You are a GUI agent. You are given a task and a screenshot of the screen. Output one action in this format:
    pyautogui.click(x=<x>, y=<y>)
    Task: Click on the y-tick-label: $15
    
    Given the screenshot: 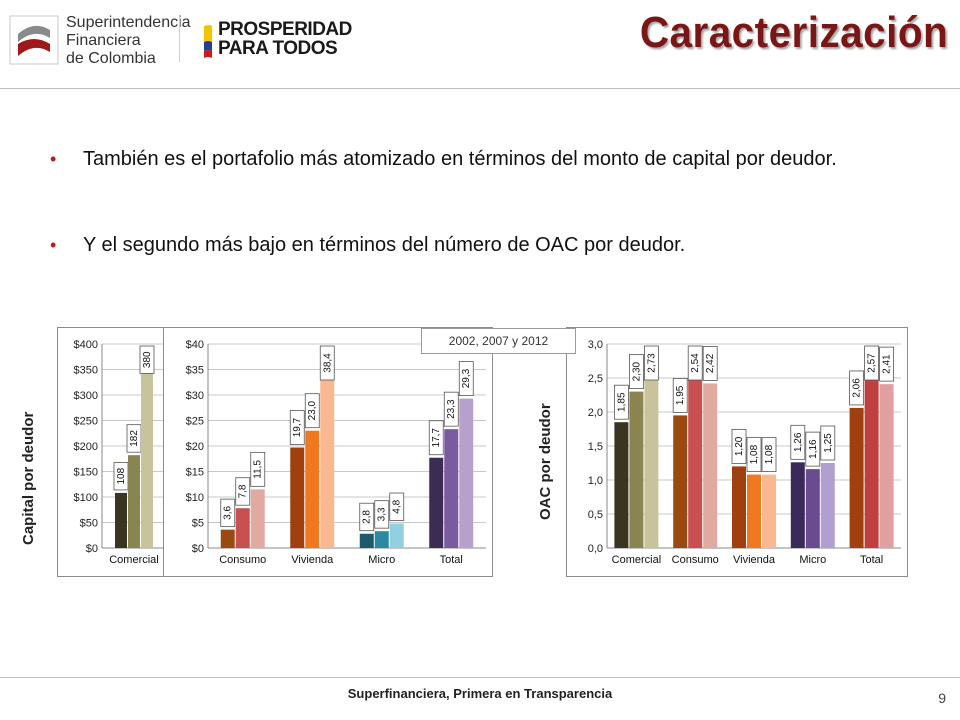 What is the action you would take?
    pyautogui.click(x=195, y=473)
    